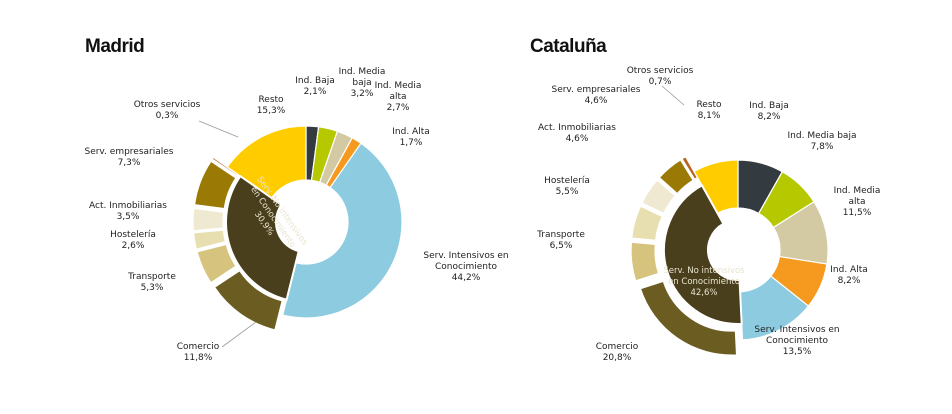 The height and width of the screenshot is (414, 952). Describe the element at coordinates (857, 202) in the screenshot. I see `cataluna-label-ind-media-alta: Ind. Media alta 11,5%` at that location.